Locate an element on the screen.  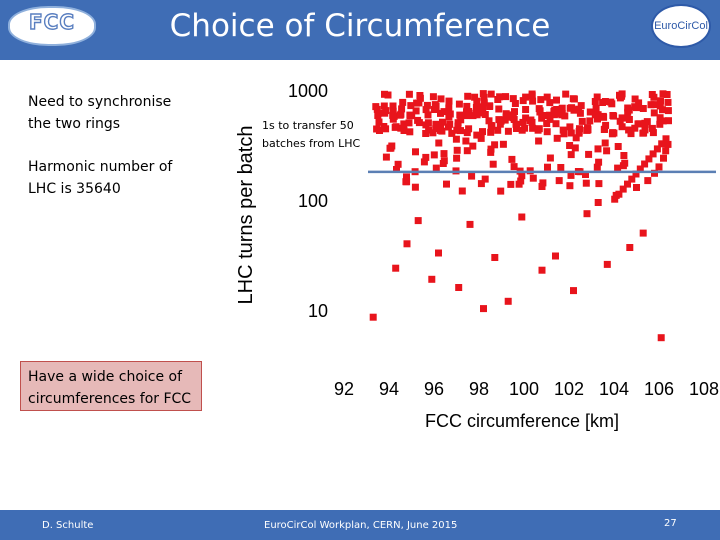
x-tick-label: 100 is located at coordinates (524, 389).